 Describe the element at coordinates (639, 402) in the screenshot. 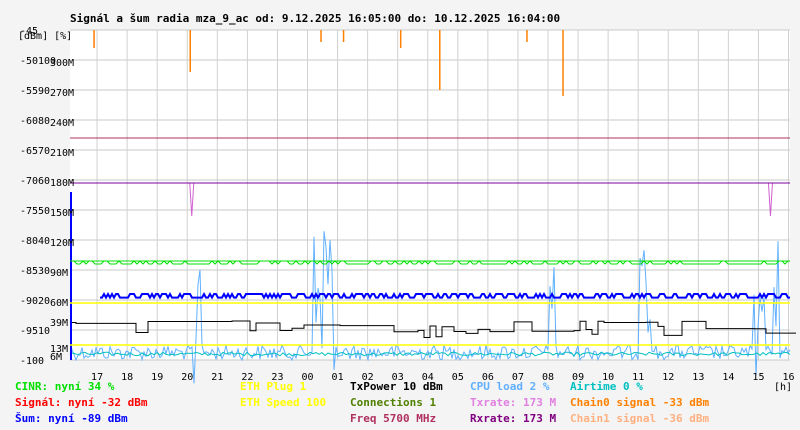

I see `legend-col5-1: Chain0 signal -33 dBm` at that location.